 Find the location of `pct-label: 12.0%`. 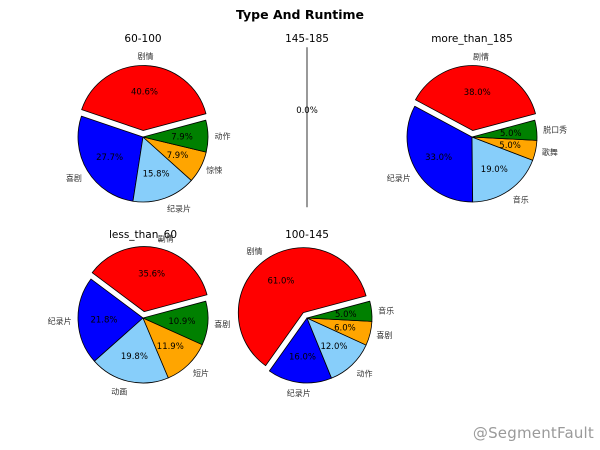

pct-label: 12.0% is located at coordinates (333, 347).